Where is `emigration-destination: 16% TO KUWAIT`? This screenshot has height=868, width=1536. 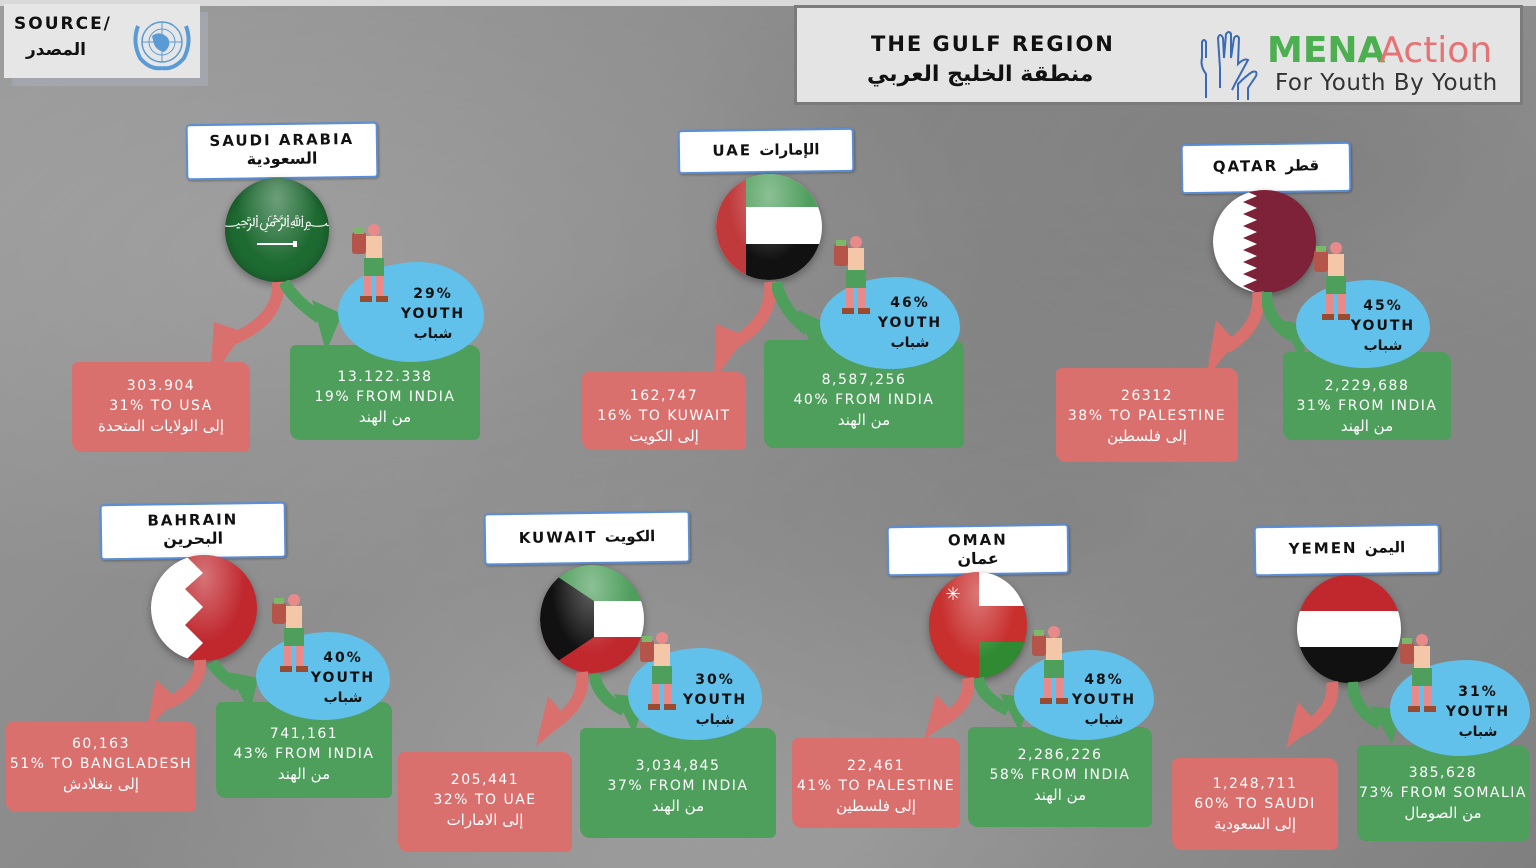
emigration-destination: 16% TO KUWAIT is located at coordinates (664, 416).